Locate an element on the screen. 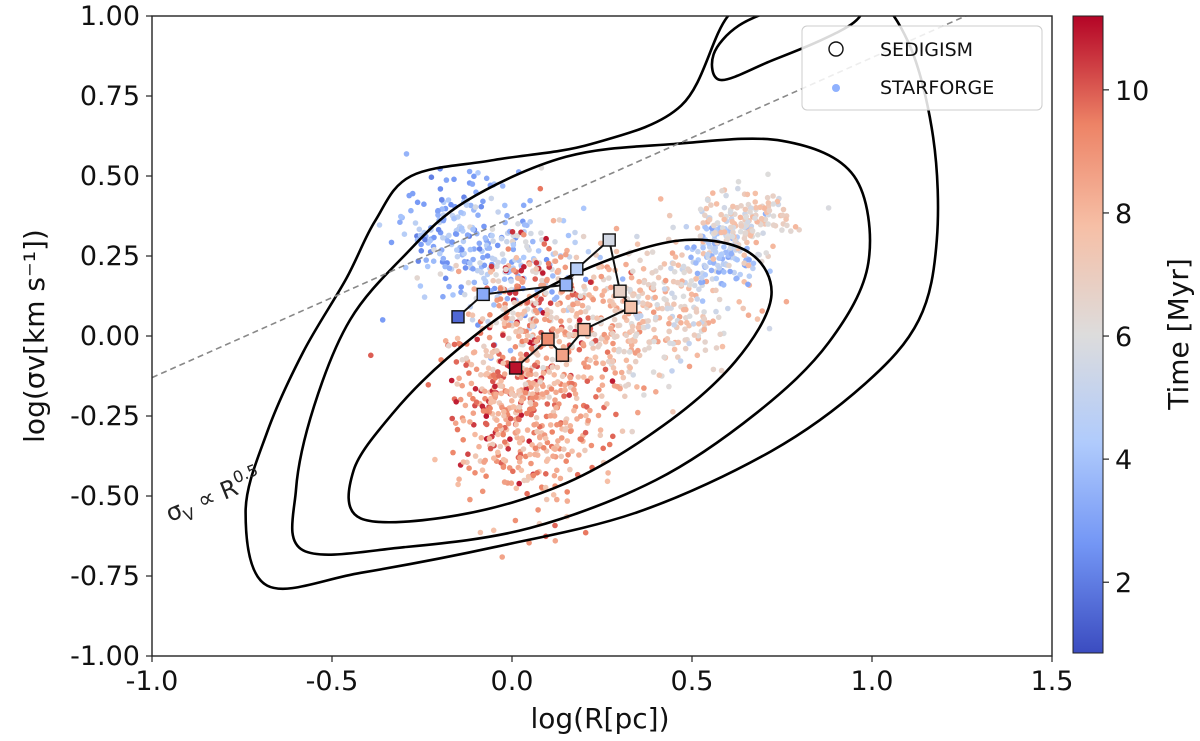 Image resolution: width=1200 pixels, height=741 pixels. x-tick-label: -1.0 is located at coordinates (152, 681).